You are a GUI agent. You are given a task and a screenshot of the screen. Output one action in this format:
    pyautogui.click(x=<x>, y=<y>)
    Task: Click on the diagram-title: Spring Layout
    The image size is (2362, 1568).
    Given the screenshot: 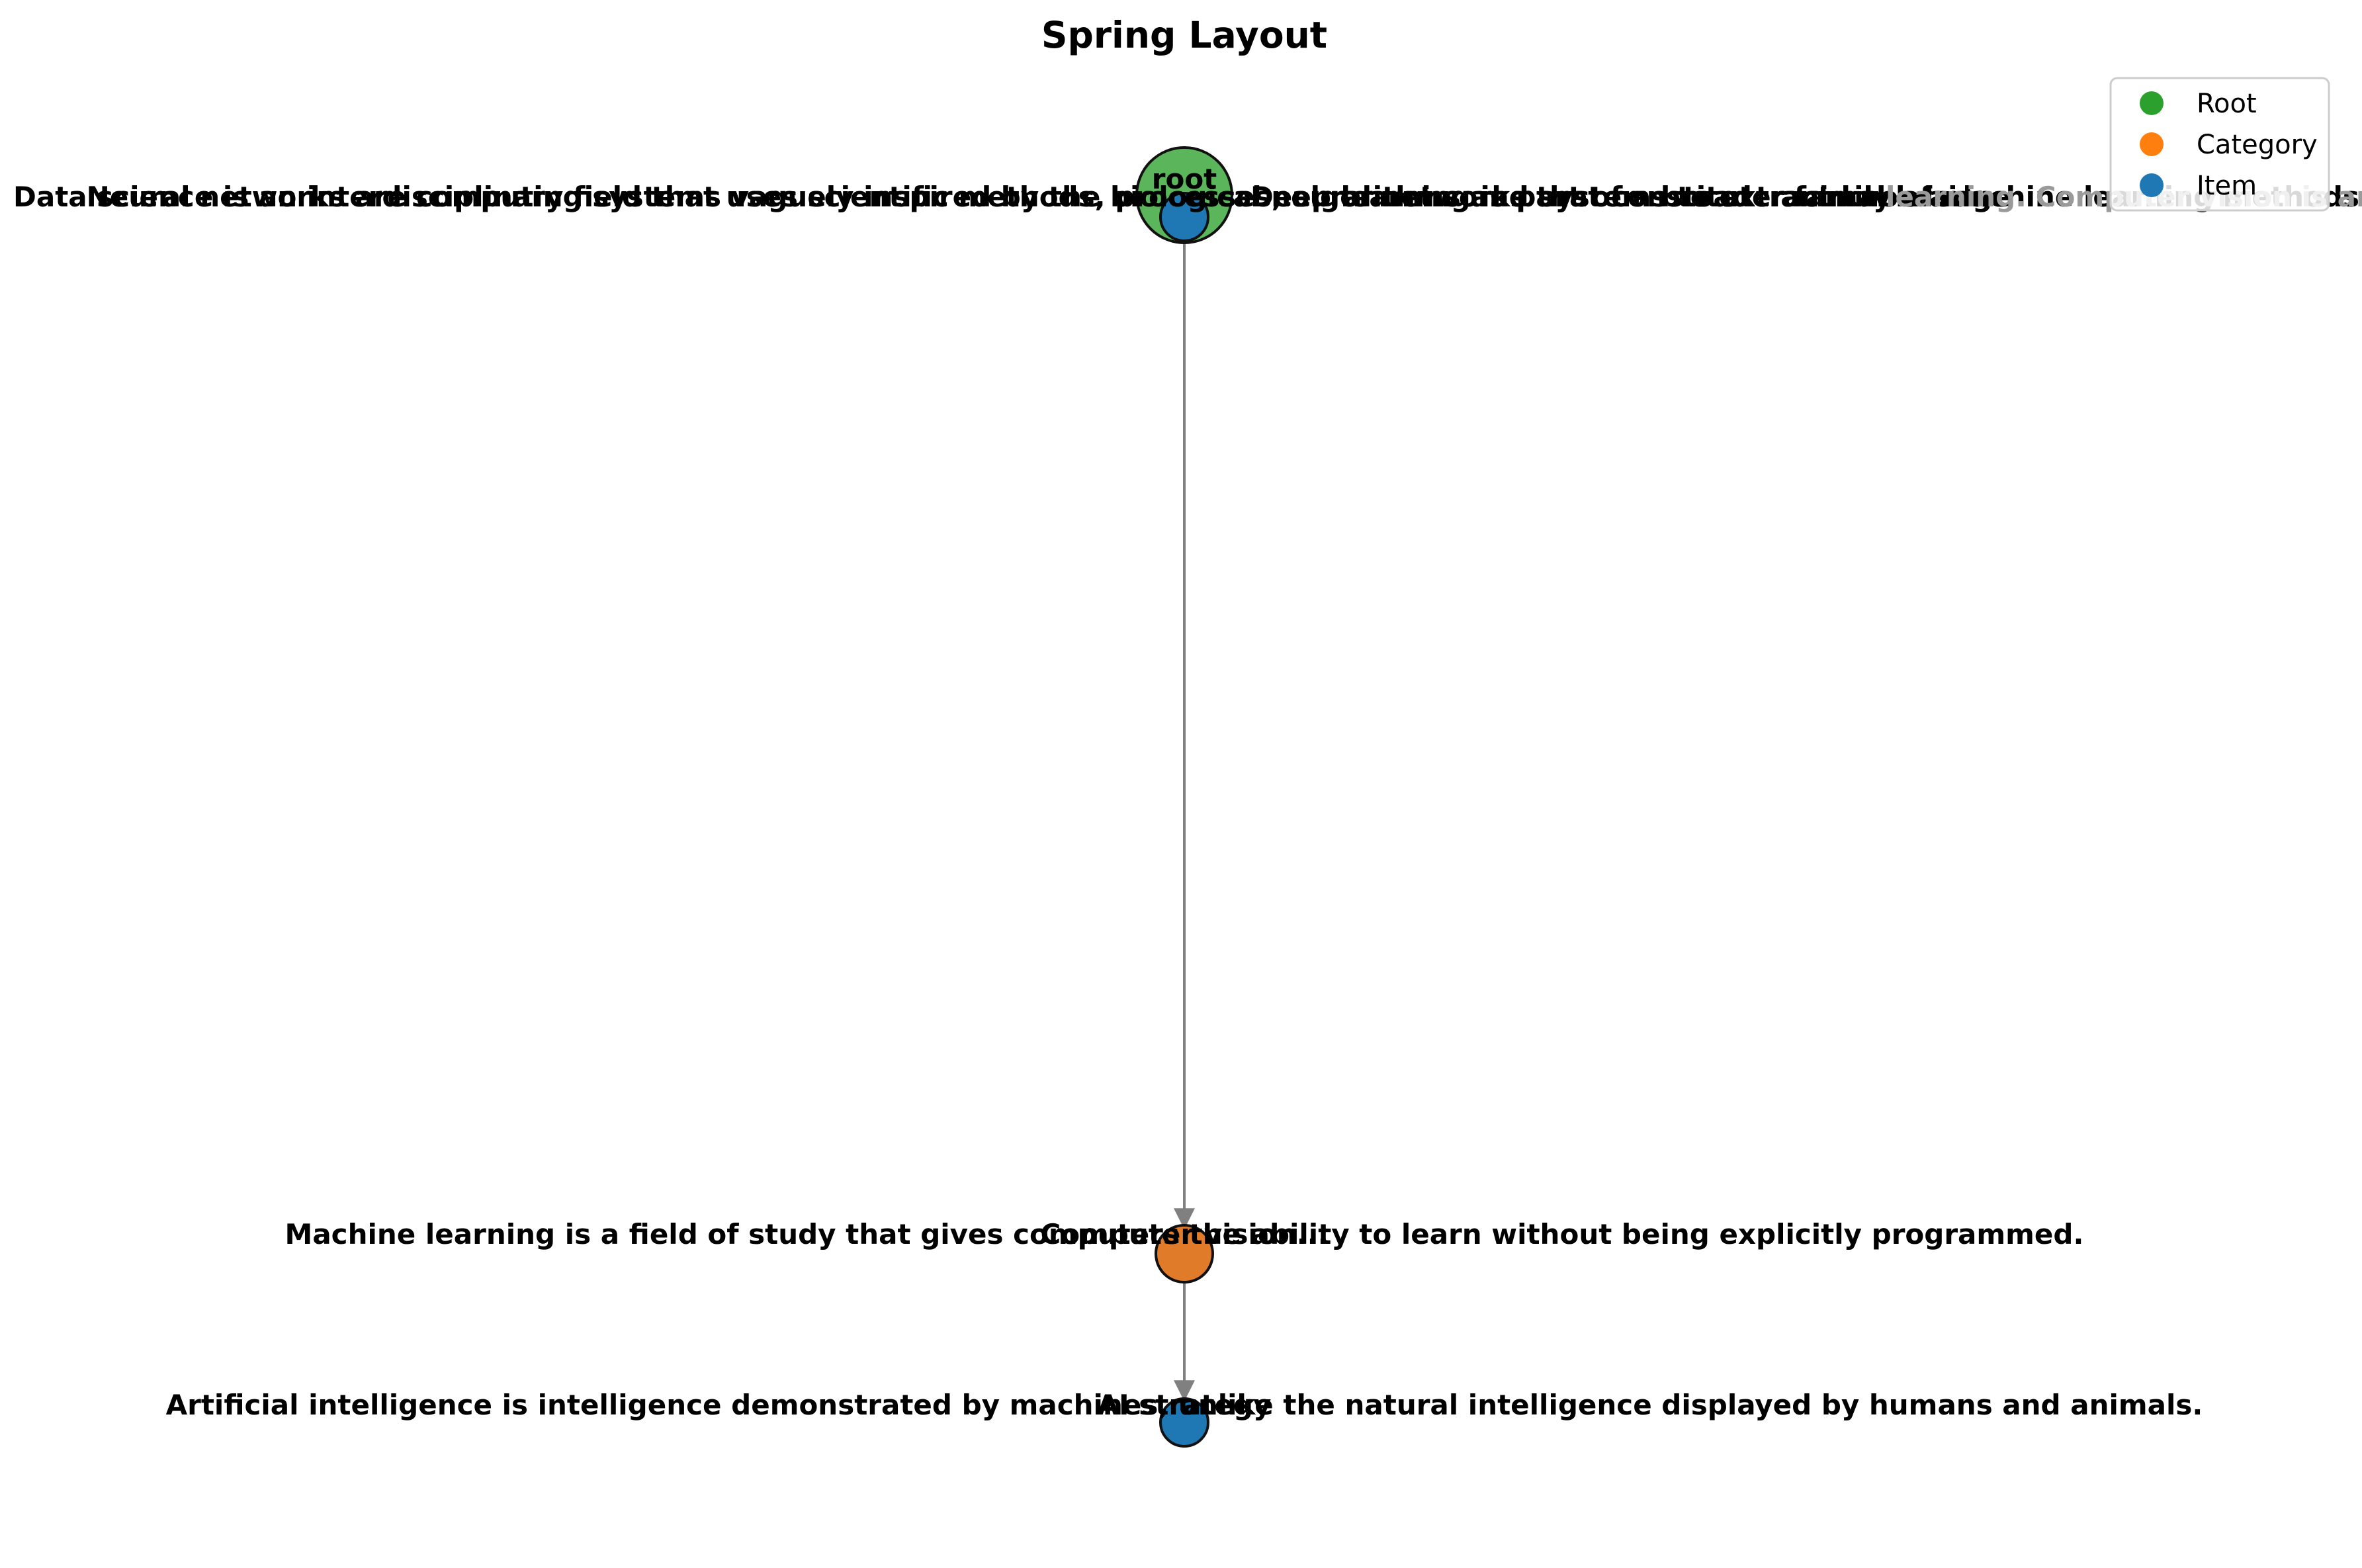 What is the action you would take?
    pyautogui.click(x=1184, y=35)
    